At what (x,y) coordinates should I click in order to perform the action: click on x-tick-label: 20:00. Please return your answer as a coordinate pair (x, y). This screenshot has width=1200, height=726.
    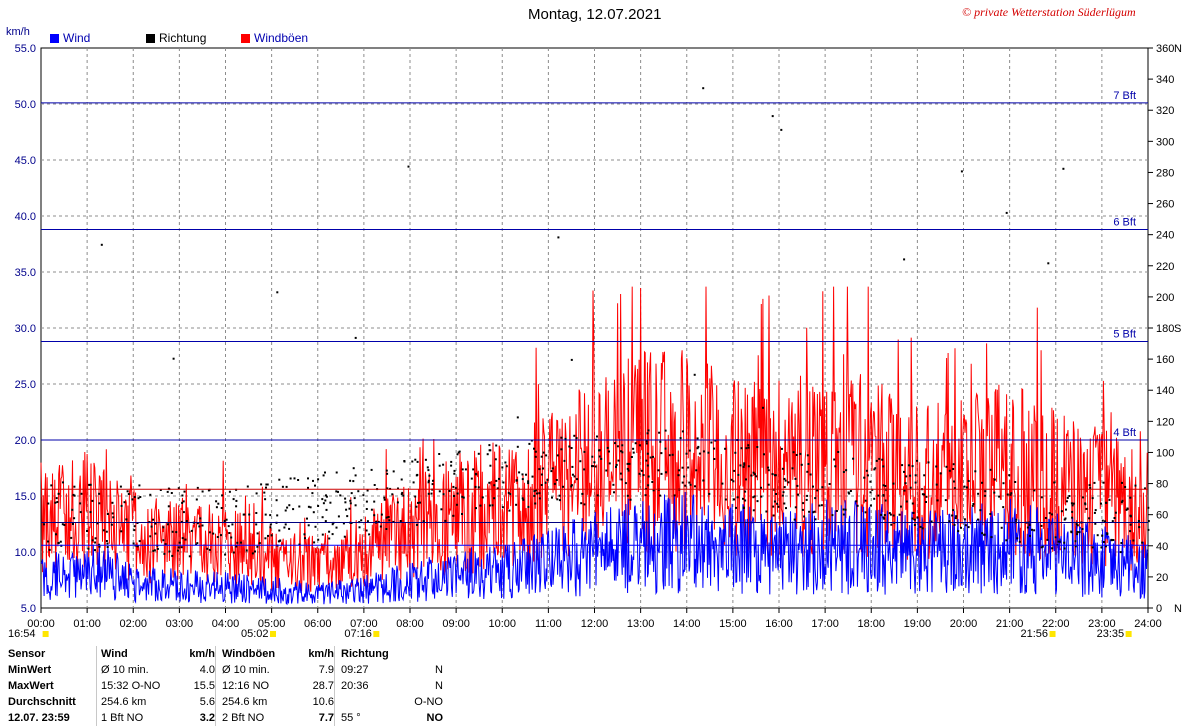
    Looking at the image, I should click on (964, 624).